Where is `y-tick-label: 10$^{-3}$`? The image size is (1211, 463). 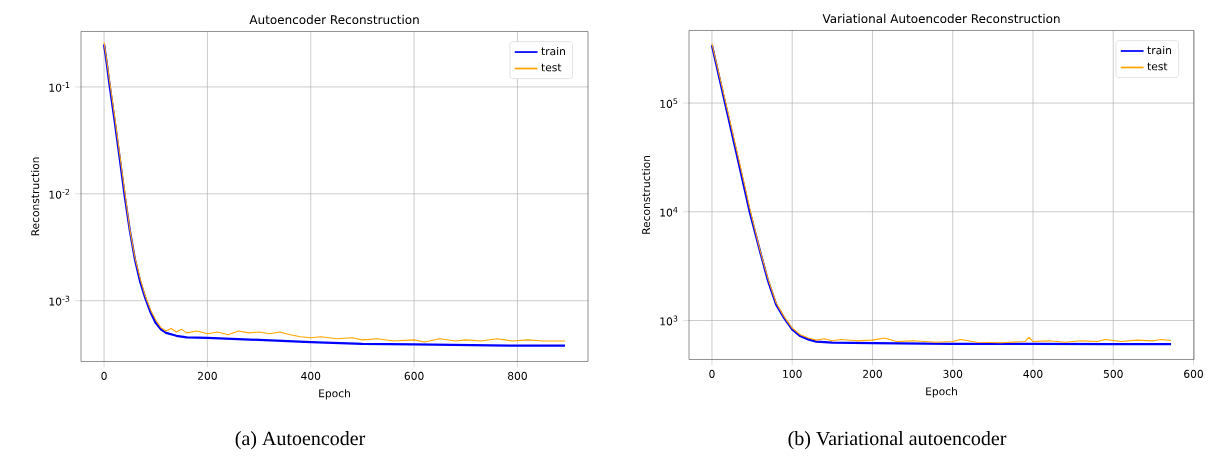
y-tick-label: 10$^{-3}$ is located at coordinates (59, 300).